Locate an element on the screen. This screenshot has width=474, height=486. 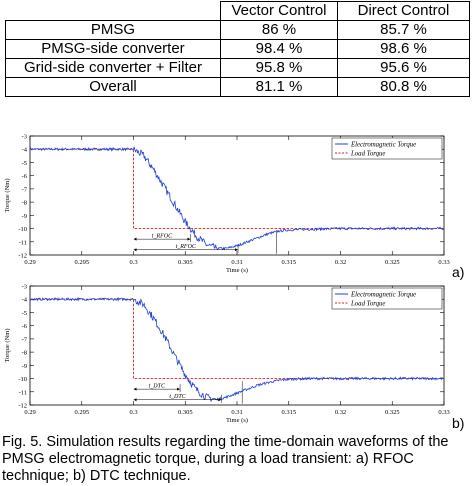
subfigure-label-b: b) is located at coordinates (458, 423).